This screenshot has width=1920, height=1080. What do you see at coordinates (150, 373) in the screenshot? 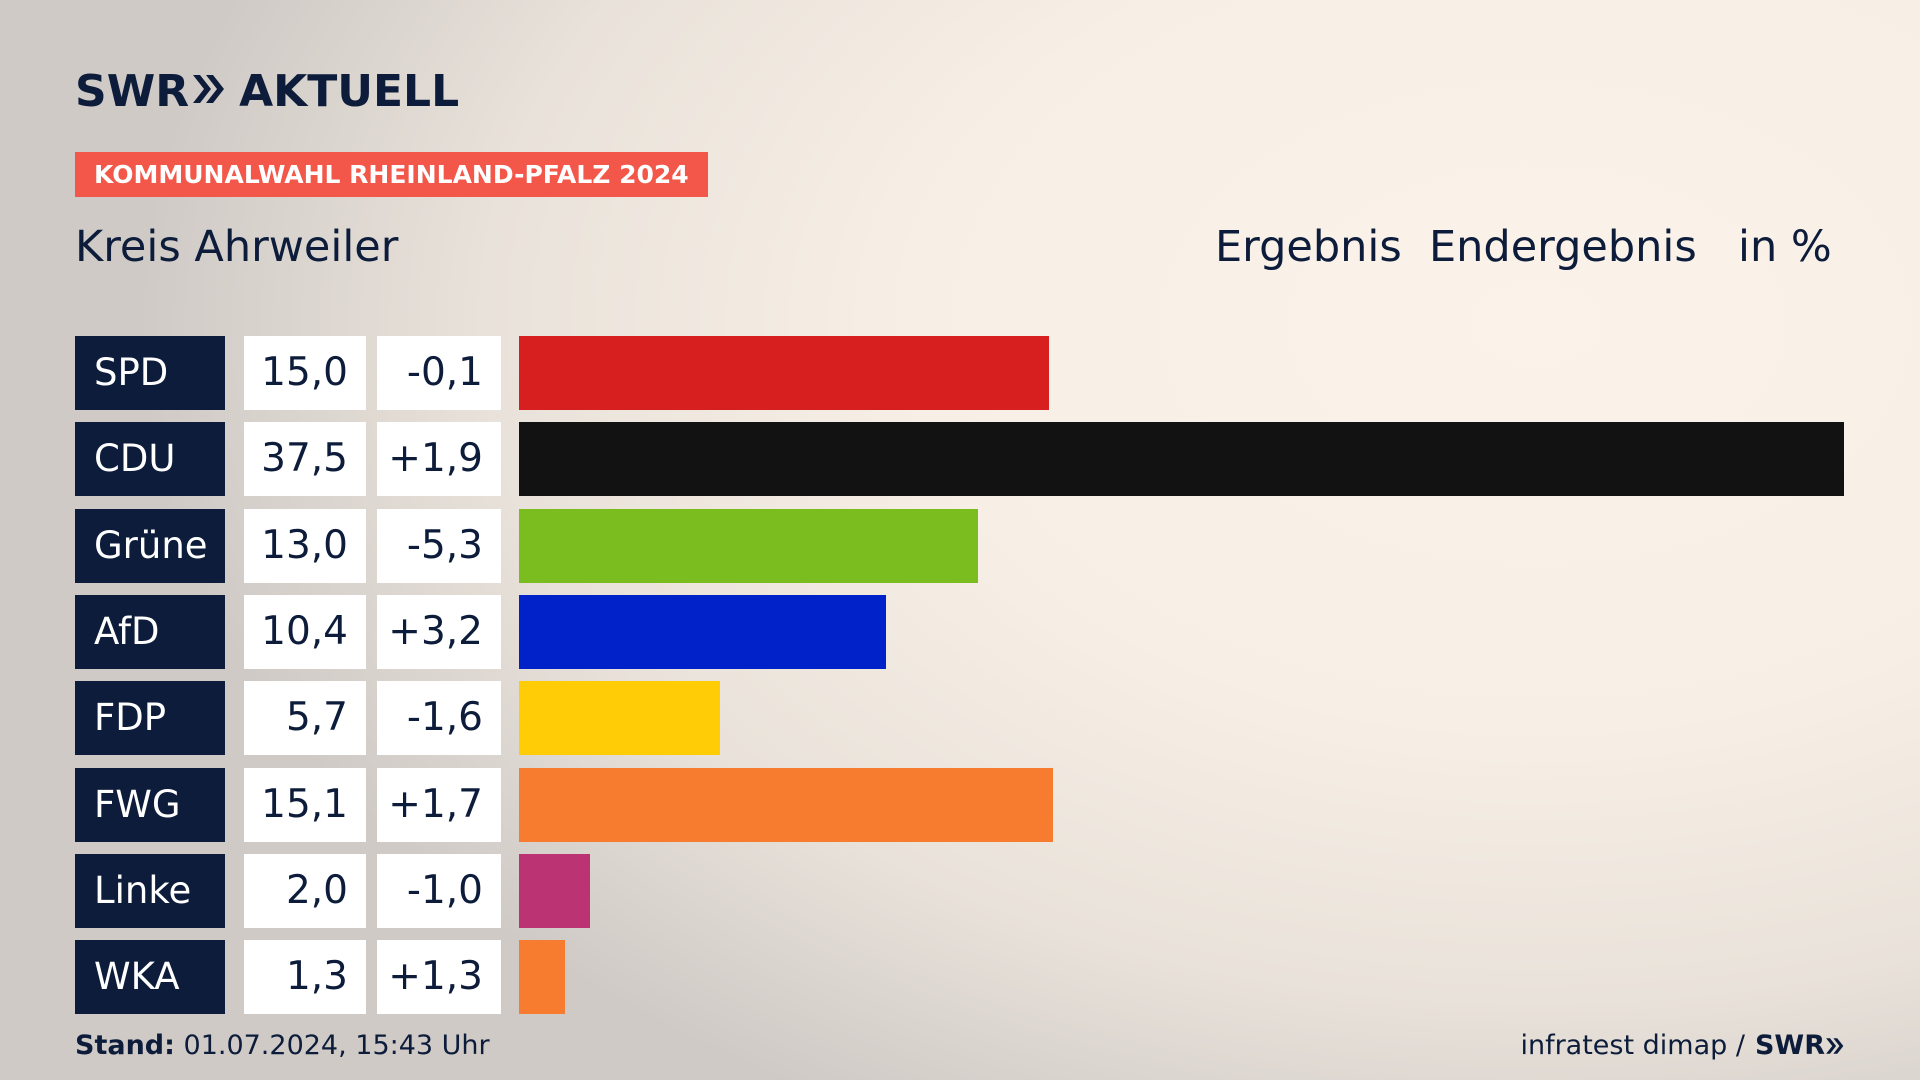
I see `party-label: SPD` at bounding box center [150, 373].